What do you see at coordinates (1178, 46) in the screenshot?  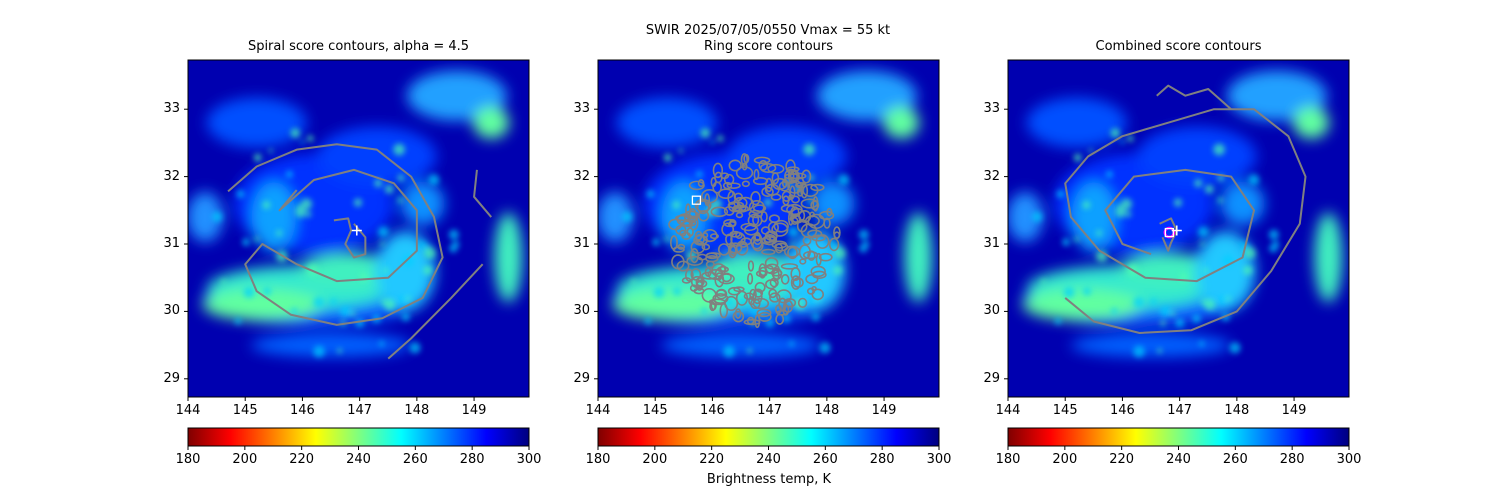 I see `panel-title: Combined score contours` at bounding box center [1178, 46].